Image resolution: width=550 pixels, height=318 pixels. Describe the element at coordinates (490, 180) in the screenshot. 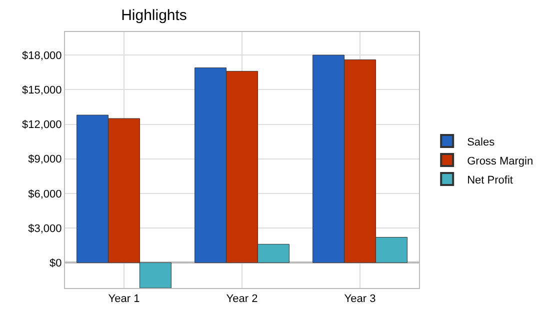

I see `legend-label: Net Profit` at that location.